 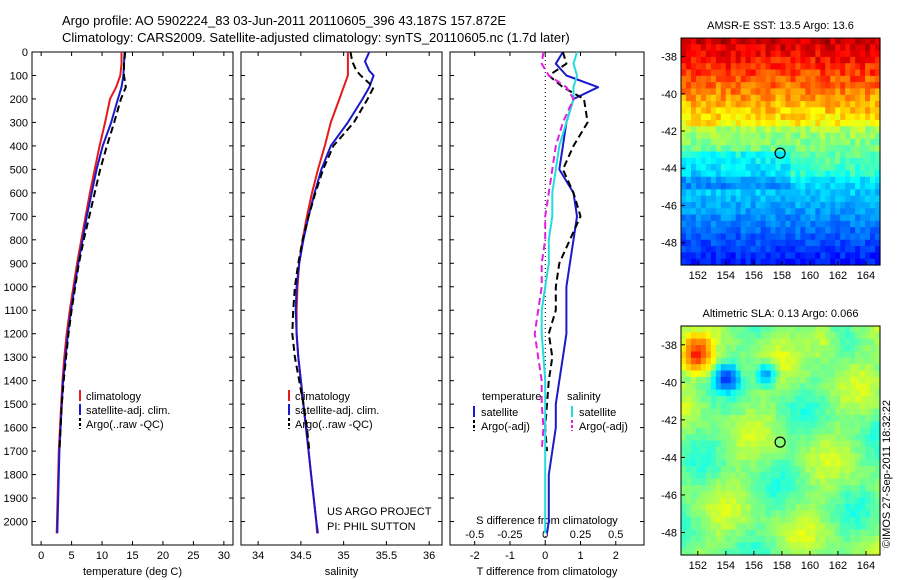 I want to click on legend-label-0: satellite, so click(x=499, y=413).